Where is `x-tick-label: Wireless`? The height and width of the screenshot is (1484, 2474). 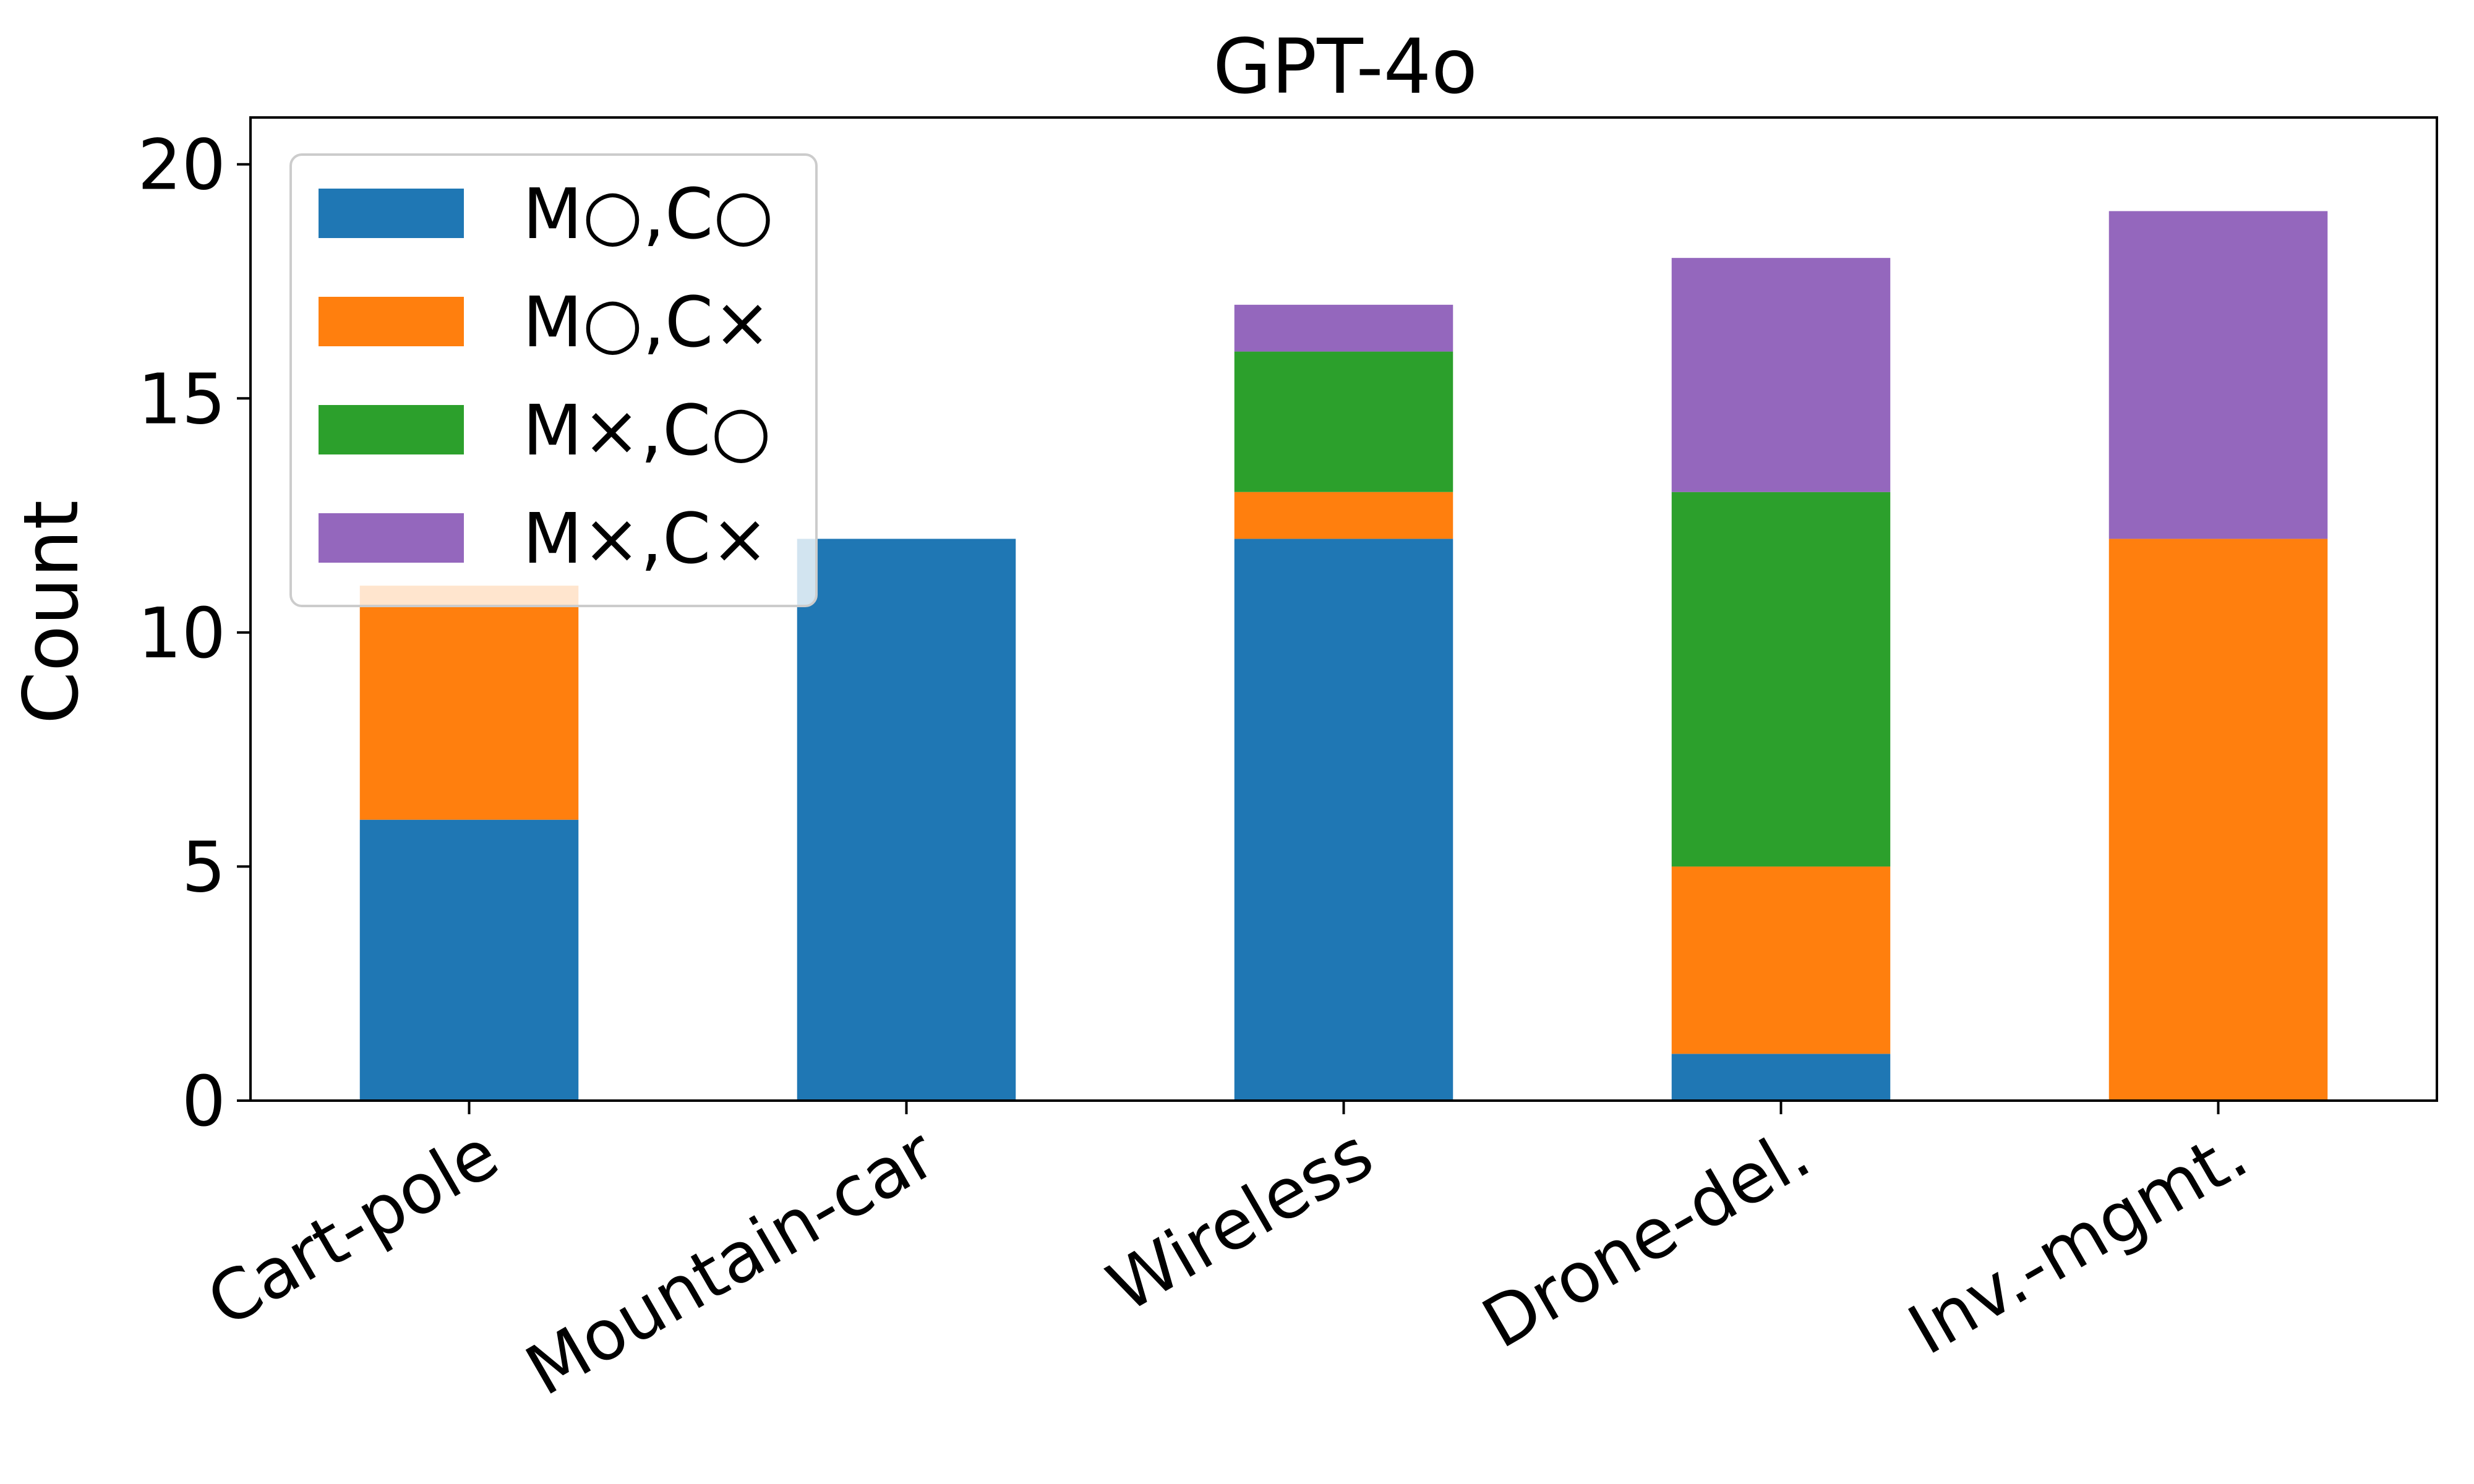
x-tick-label: Wireless is located at coordinates (1240, 1221).